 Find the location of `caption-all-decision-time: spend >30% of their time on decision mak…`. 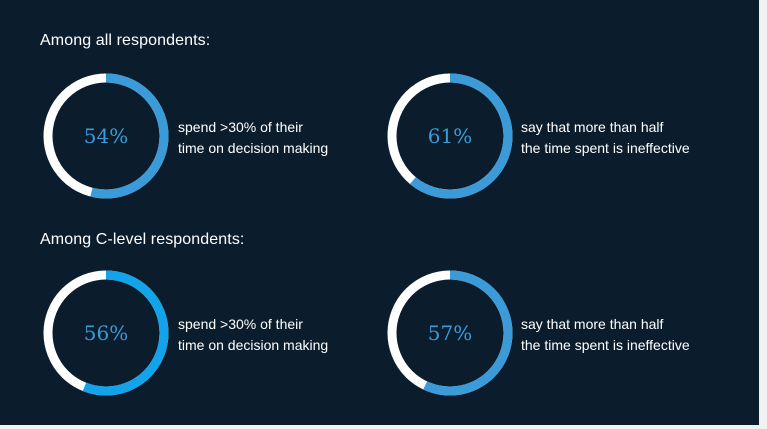

caption-all-decision-time: spend >30% of their time on decision mak… is located at coordinates (278, 138).